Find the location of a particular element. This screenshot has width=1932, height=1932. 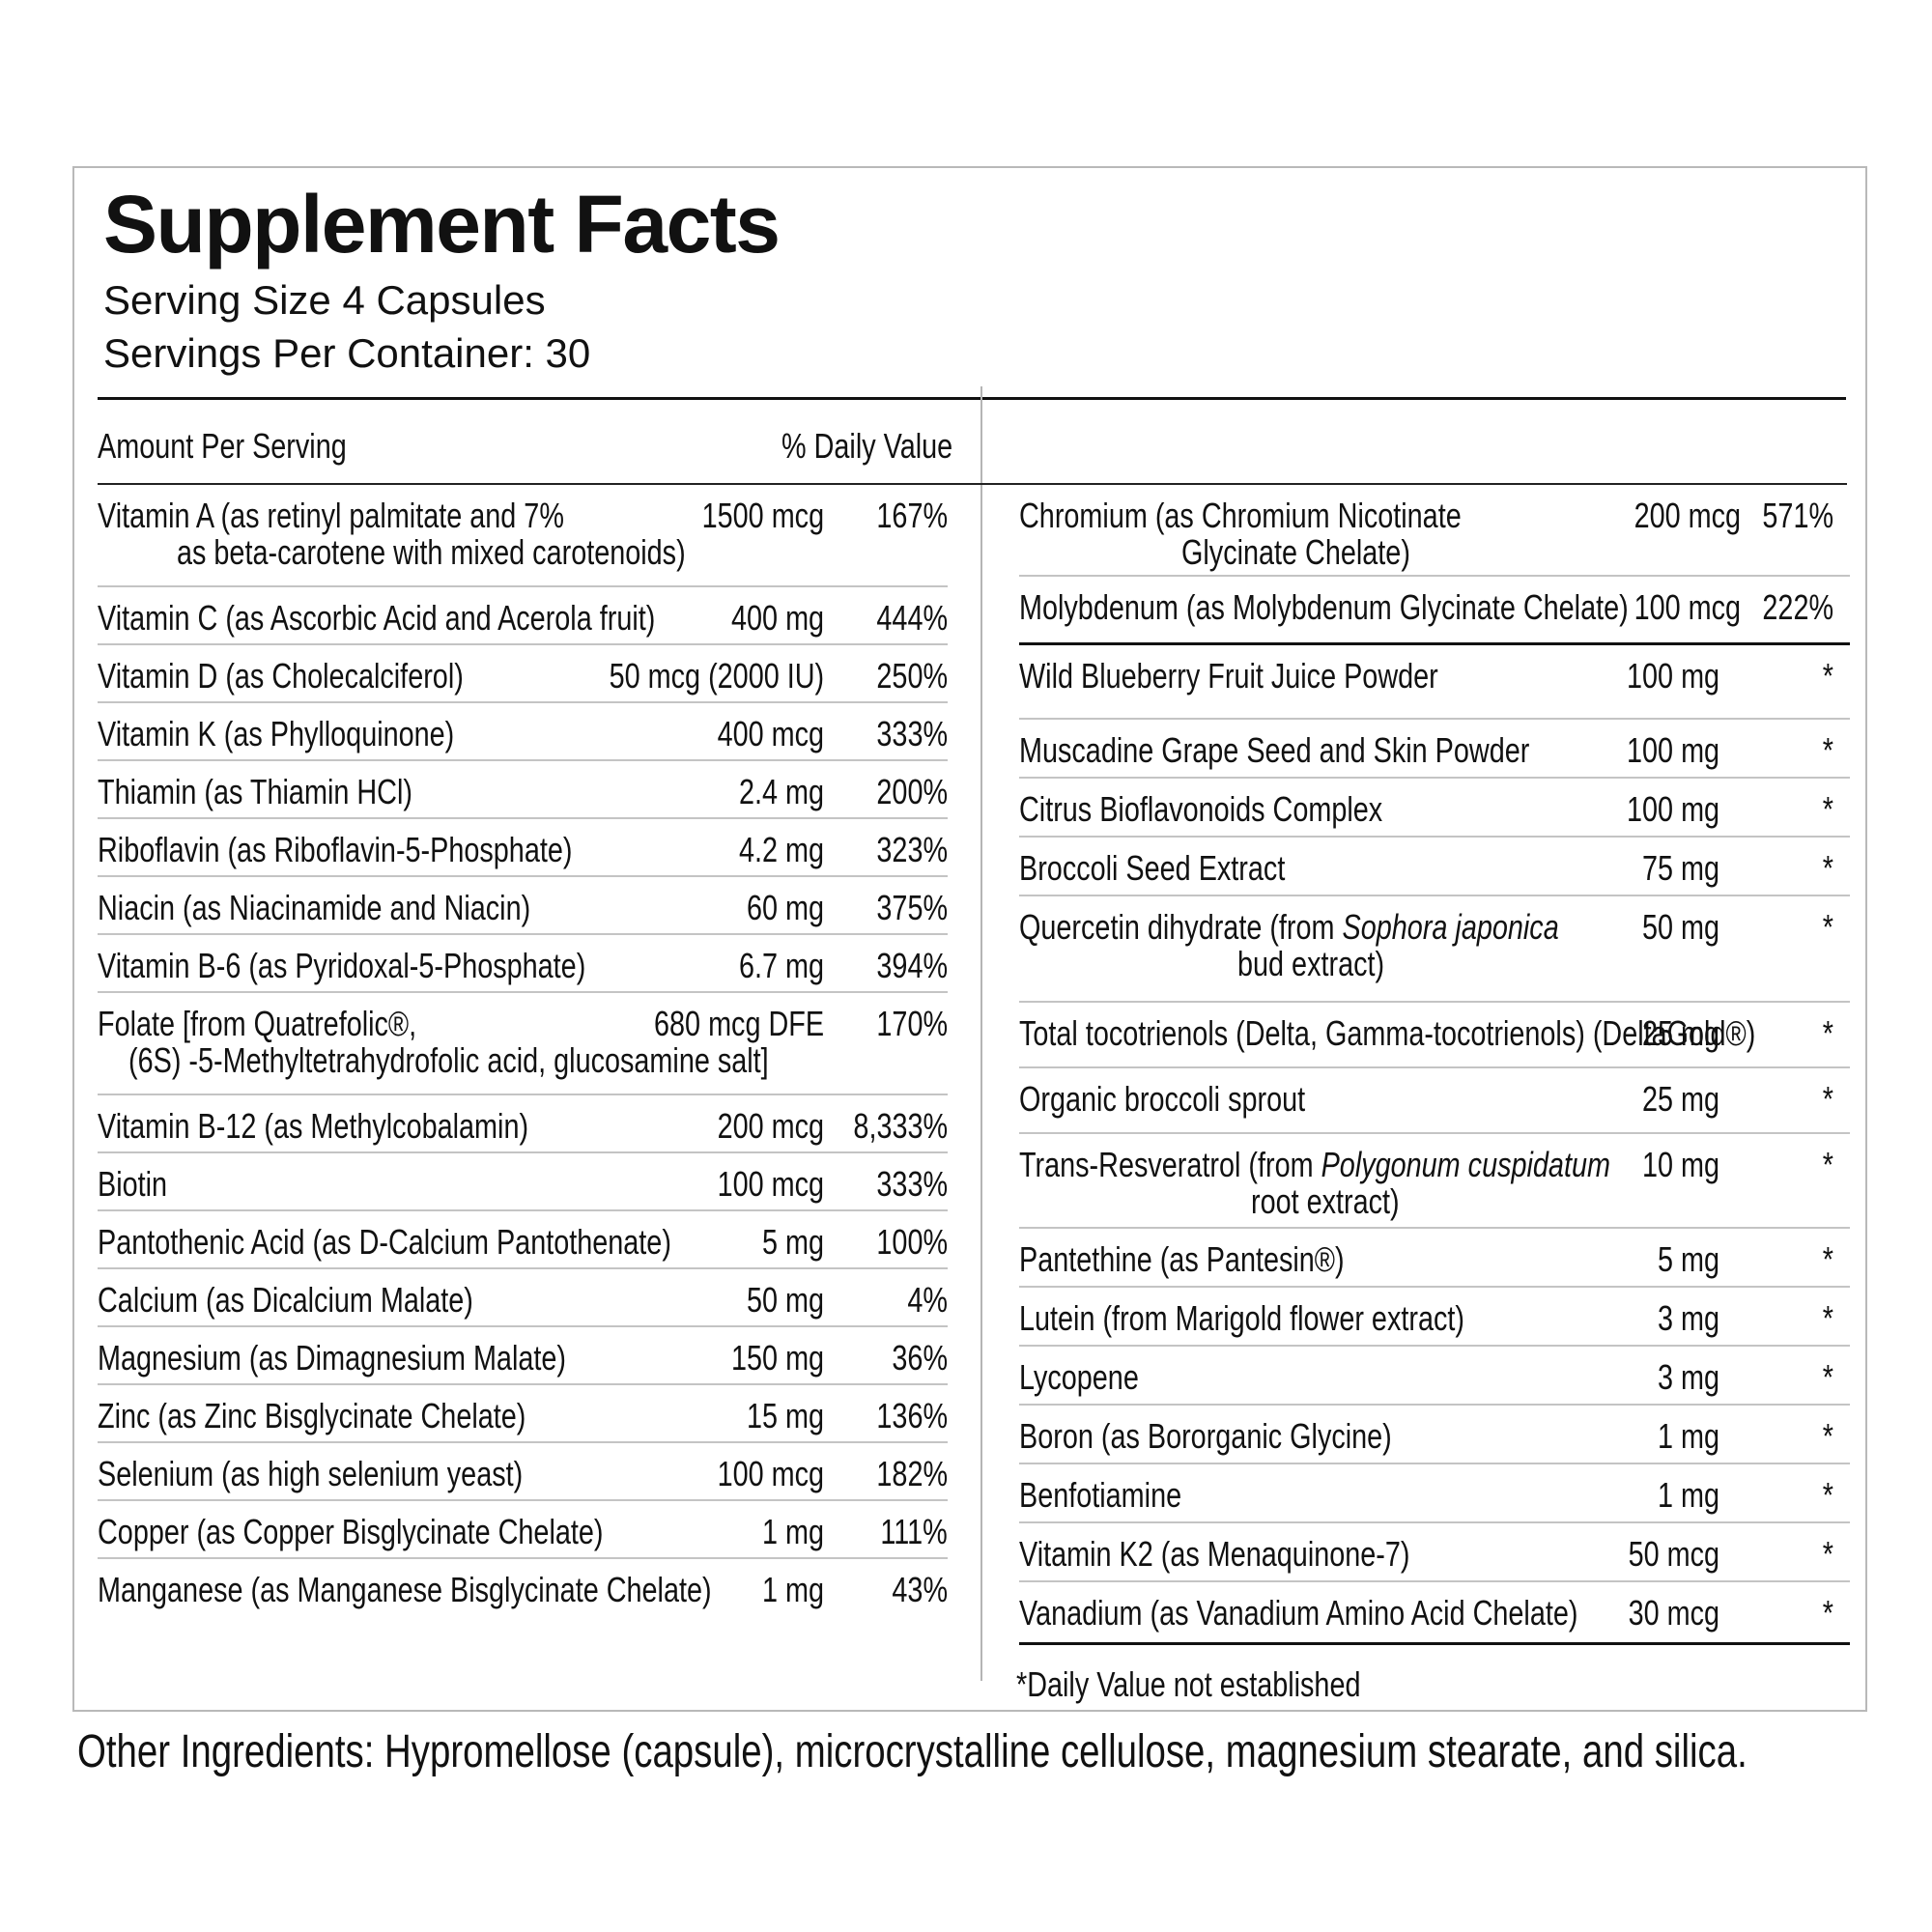

ingredient-name-text: Vitamin D (as Cholecalciferol) is located at coordinates (281, 676).